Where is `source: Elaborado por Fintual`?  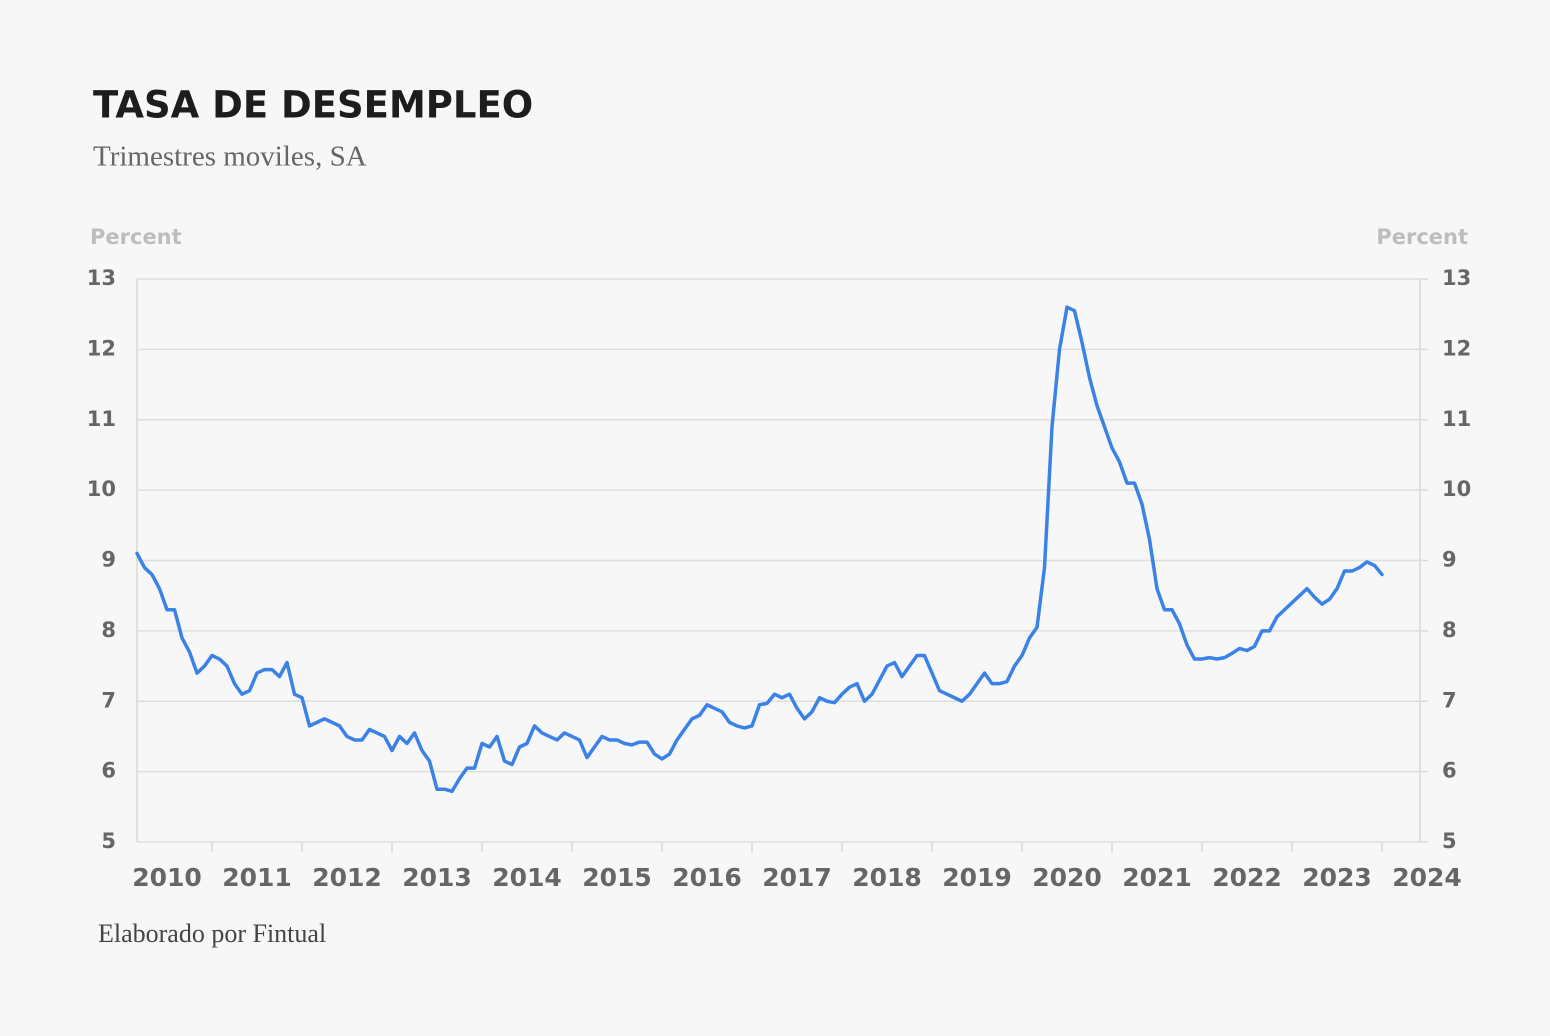 source: Elaborado por Fintual is located at coordinates (212, 933).